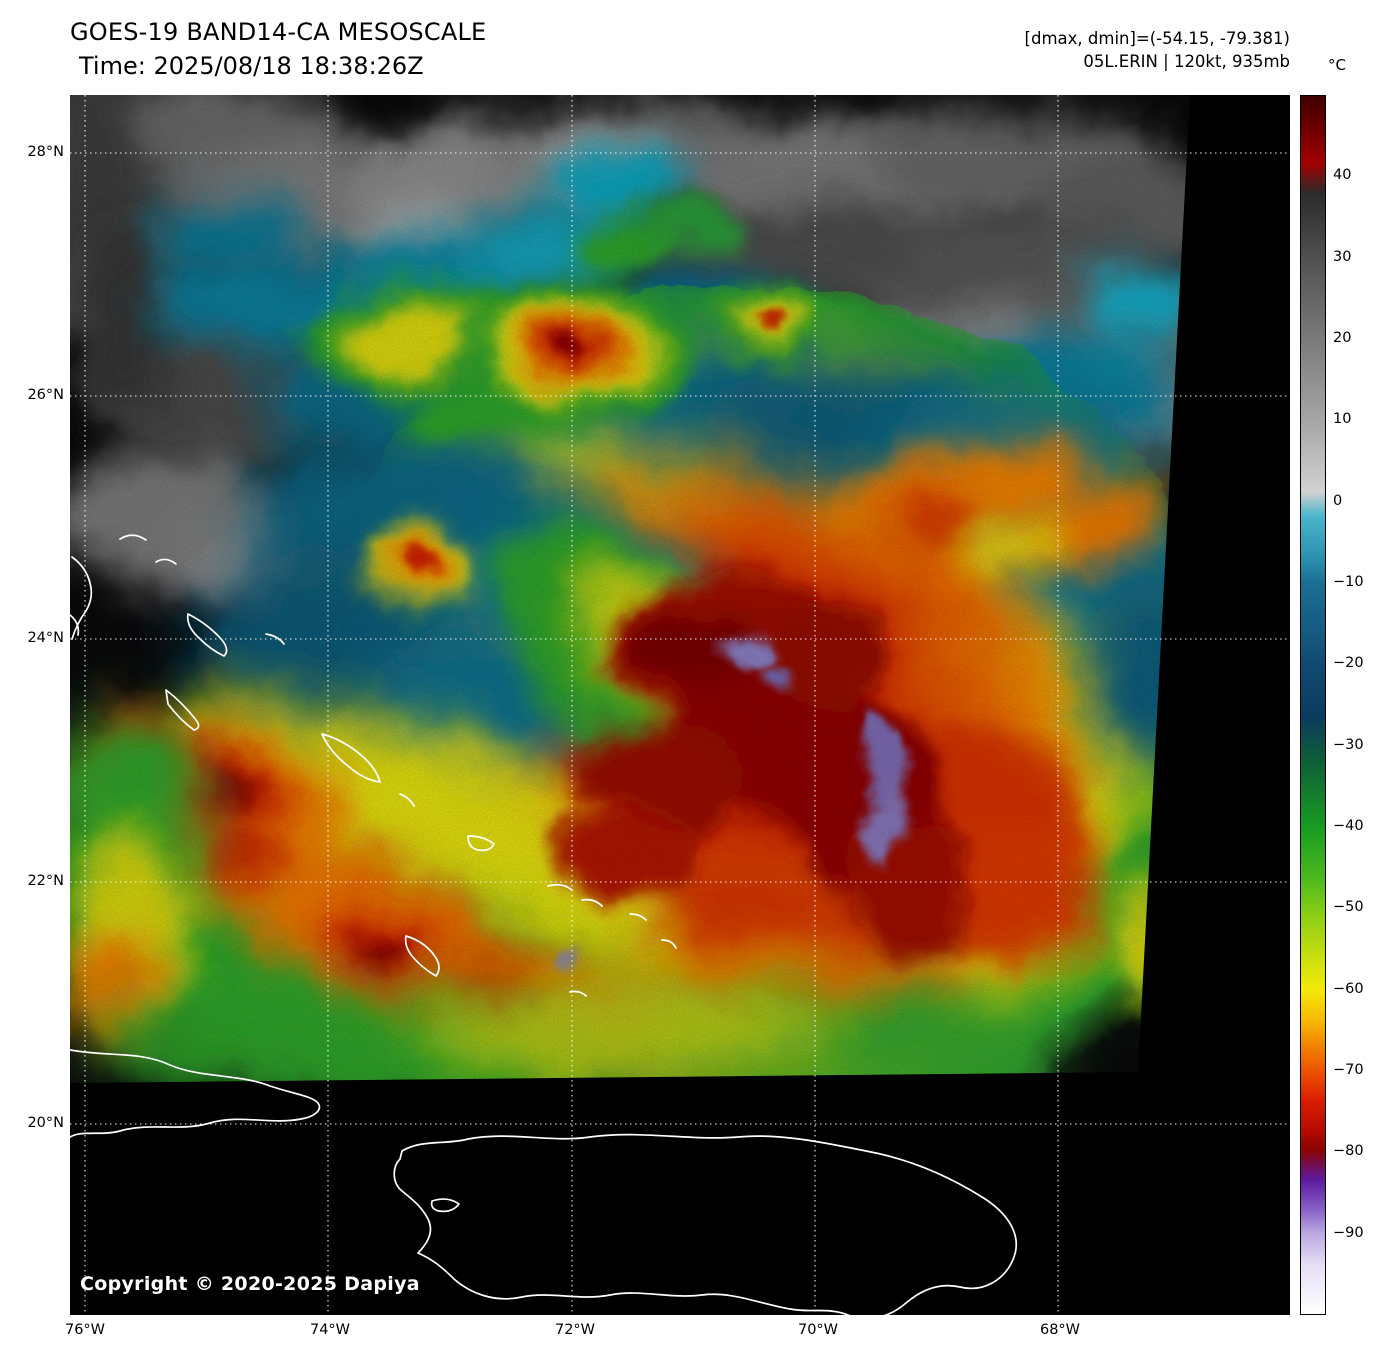 The image size is (1390, 1359). What do you see at coordinates (445, 1205) in the screenshot?
I see `island-gonave` at bounding box center [445, 1205].